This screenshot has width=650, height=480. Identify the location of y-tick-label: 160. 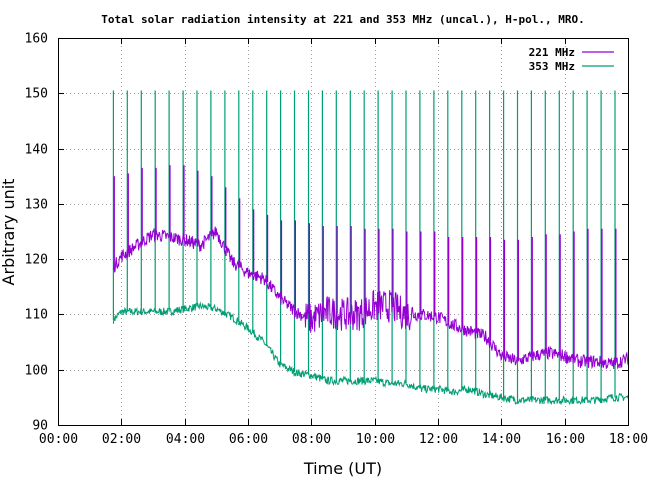
(36, 39).